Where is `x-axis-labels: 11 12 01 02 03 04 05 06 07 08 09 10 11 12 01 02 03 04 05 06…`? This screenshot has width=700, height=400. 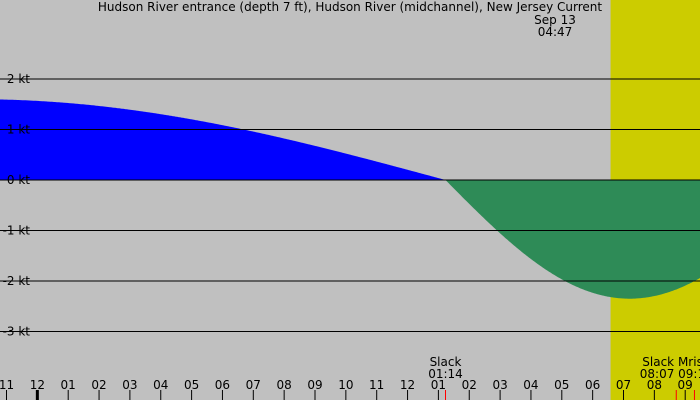
x-axis-labels: 11 12 01 02 03 04 05 06 07 08 09 10 11 12 01 02 03 04 05 06… is located at coordinates (346, 385).